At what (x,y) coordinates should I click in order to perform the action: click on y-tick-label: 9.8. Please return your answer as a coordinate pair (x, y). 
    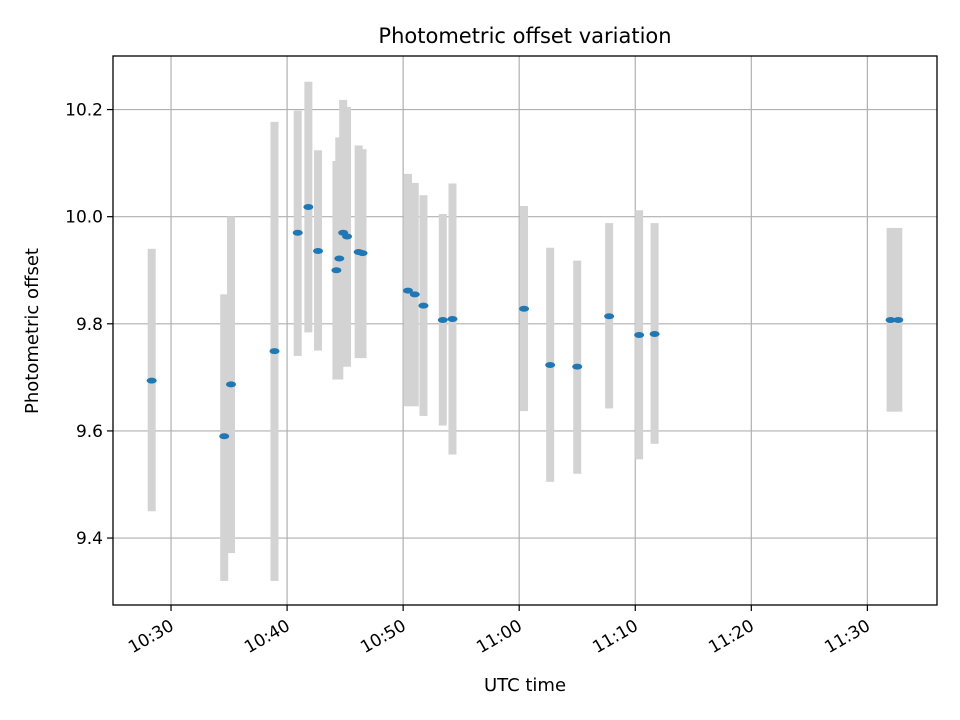
    Looking at the image, I should click on (89, 325).